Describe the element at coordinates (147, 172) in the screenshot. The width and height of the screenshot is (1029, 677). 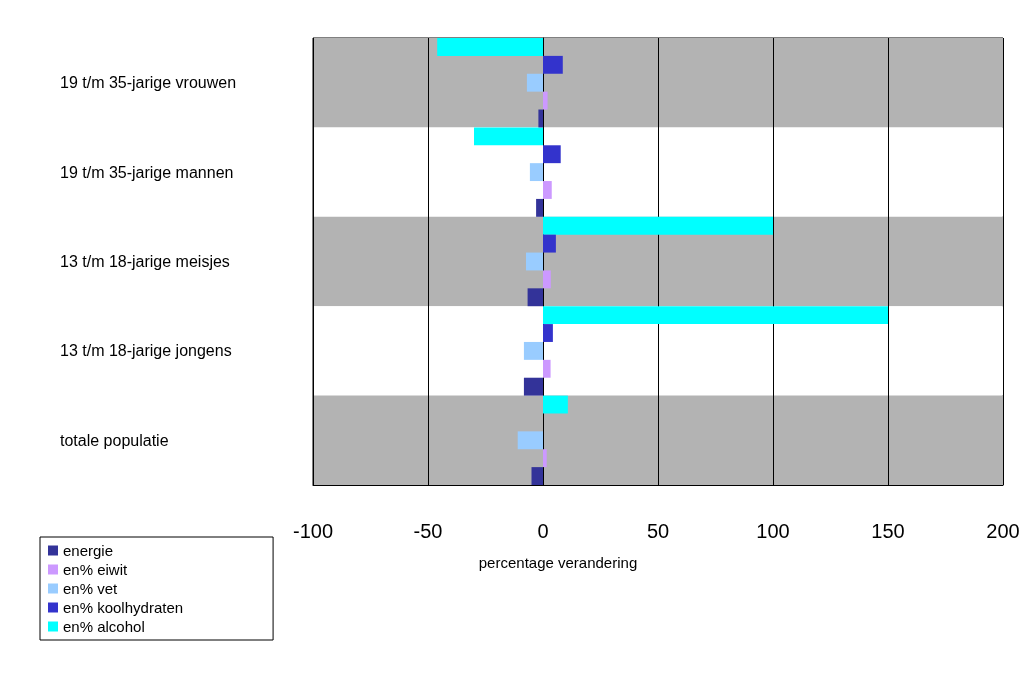
I see `y-tick-label: 19 t/m 35-jarige mannen` at that location.